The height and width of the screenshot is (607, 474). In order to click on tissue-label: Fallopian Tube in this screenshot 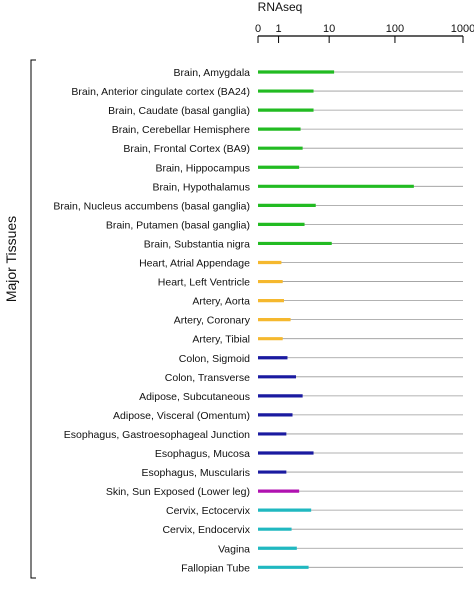, I will do `click(215, 568)`.